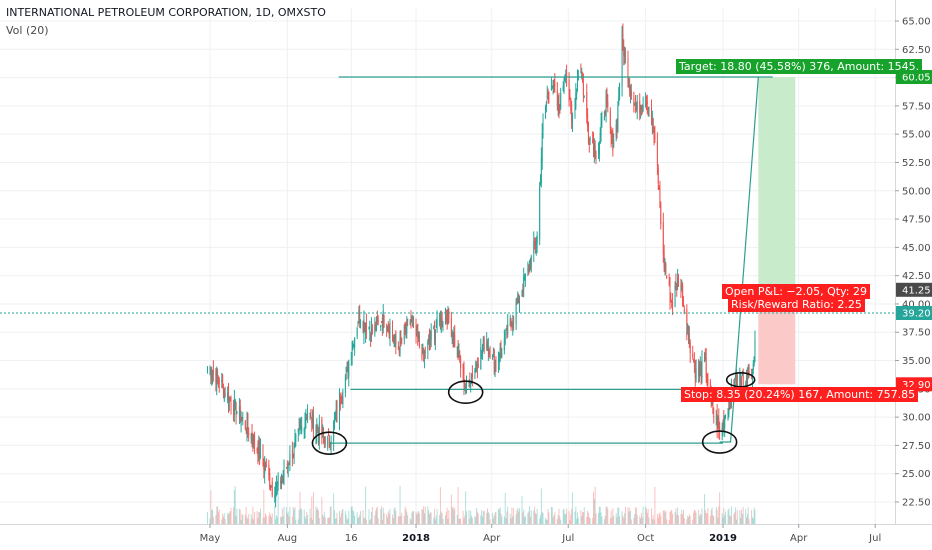 The height and width of the screenshot is (550, 932). I want to click on stop-label: Stop: 8.35 (20.24%) 167, Amount: 757.85, so click(800, 394).